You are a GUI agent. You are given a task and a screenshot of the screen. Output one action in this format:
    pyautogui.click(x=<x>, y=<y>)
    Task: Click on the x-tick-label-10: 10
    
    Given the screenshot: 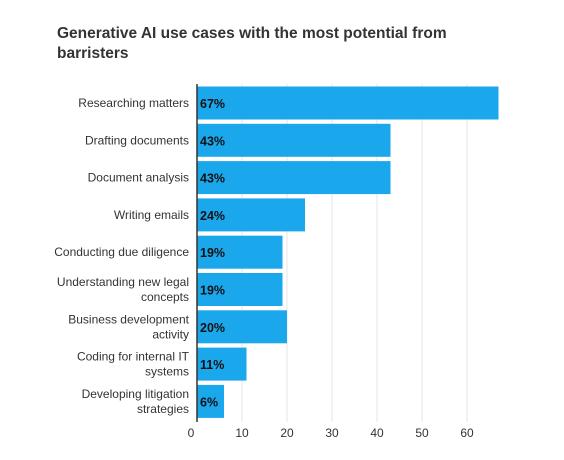 What is the action you would take?
    pyautogui.click(x=242, y=433)
    